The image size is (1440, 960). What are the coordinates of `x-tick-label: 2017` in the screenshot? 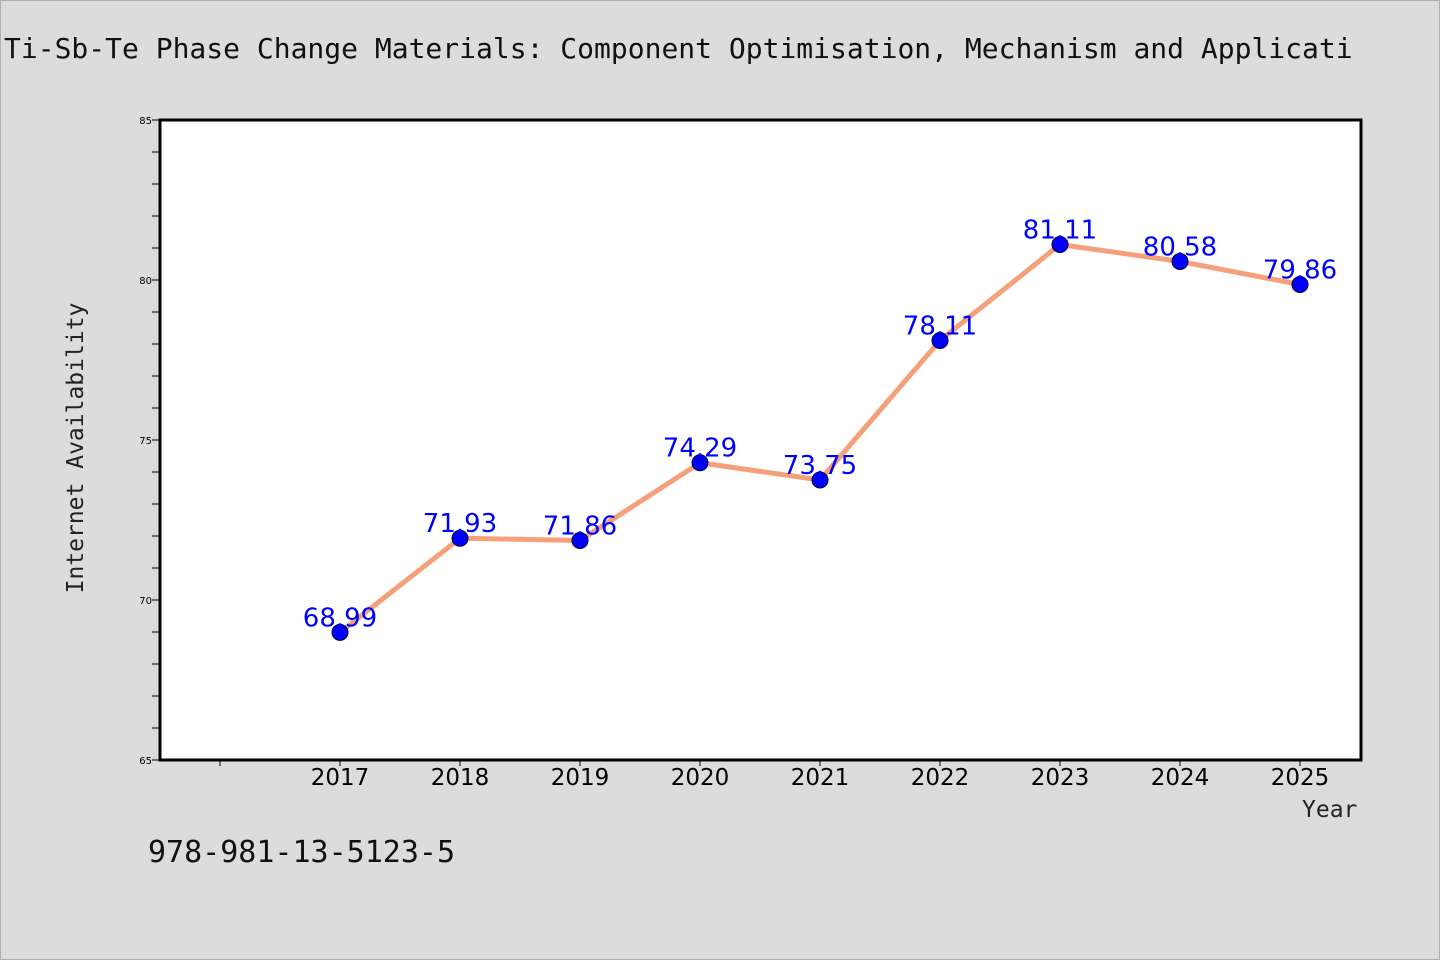 It's located at (340, 778).